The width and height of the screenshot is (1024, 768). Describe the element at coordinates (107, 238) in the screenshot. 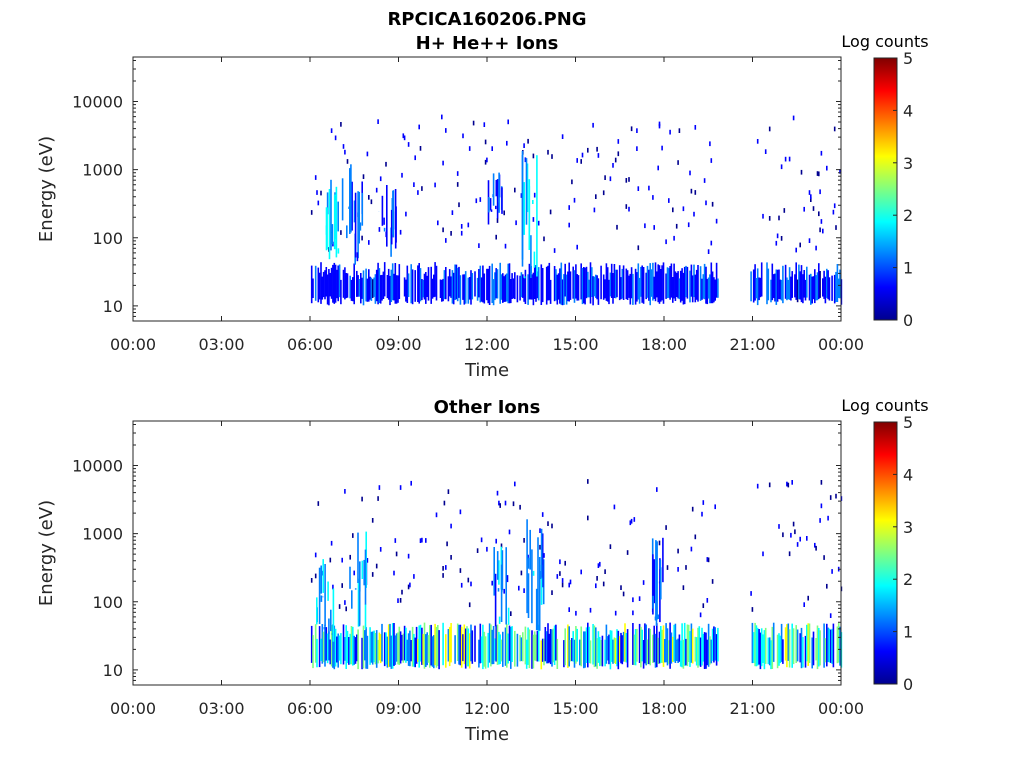

I see `y-tick-label: 100` at that location.